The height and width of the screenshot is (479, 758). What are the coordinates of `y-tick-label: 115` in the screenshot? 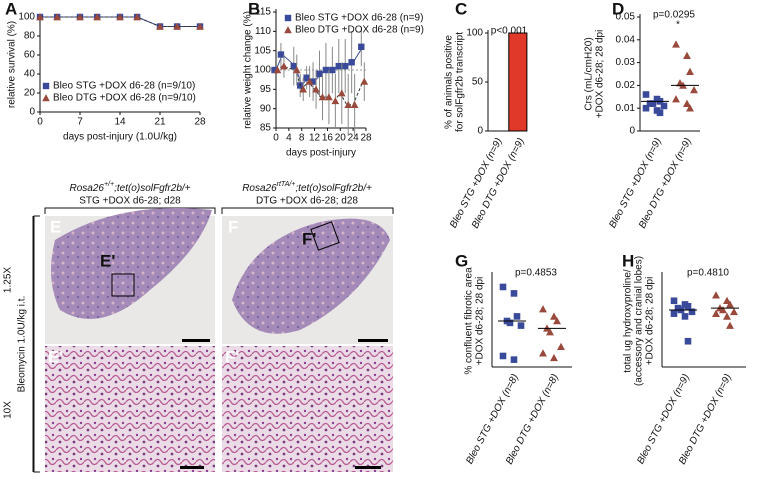 It's located at (263, 12).